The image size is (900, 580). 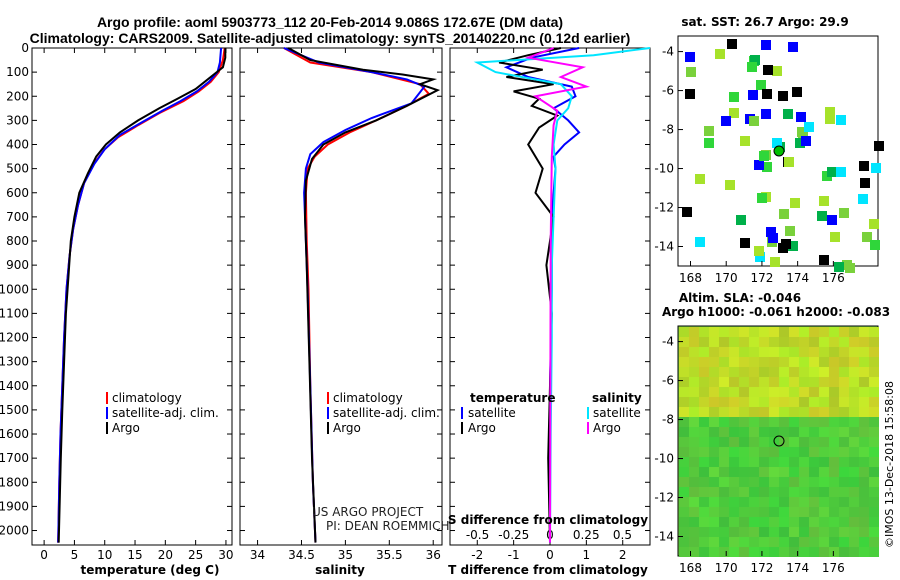 What do you see at coordinates (761, 568) in the screenshot?
I see `lon-tick-label: 172` at bounding box center [761, 568].